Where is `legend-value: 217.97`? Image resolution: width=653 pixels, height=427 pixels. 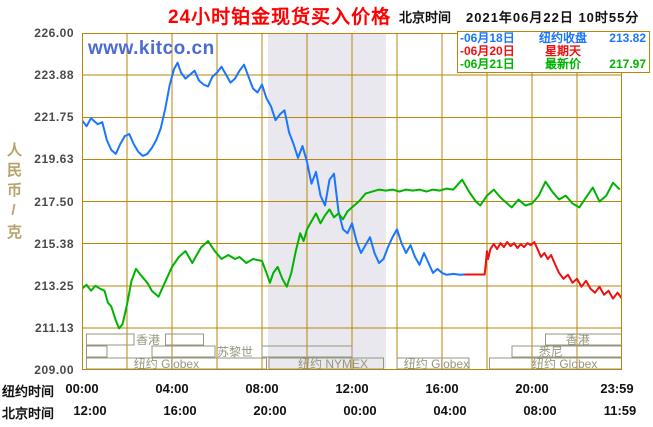 legend-value: 217.97 is located at coordinates (627, 64).